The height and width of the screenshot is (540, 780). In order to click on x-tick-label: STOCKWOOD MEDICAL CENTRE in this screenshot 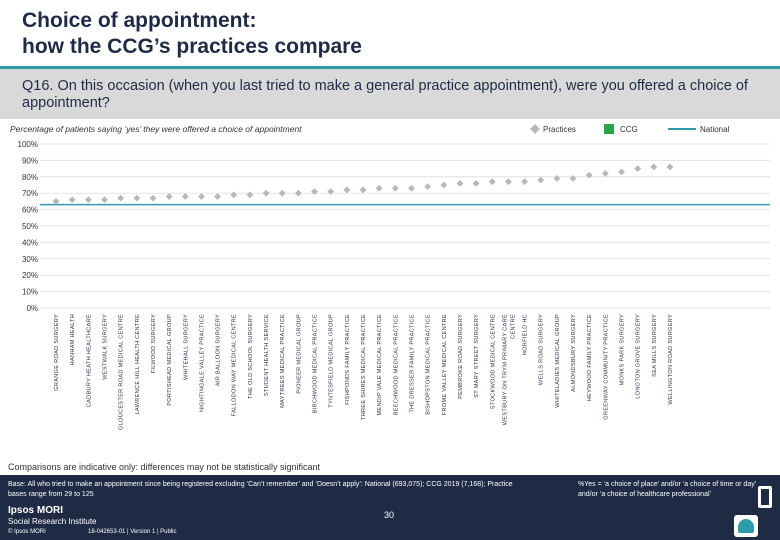, I will do `click(493, 361)`.